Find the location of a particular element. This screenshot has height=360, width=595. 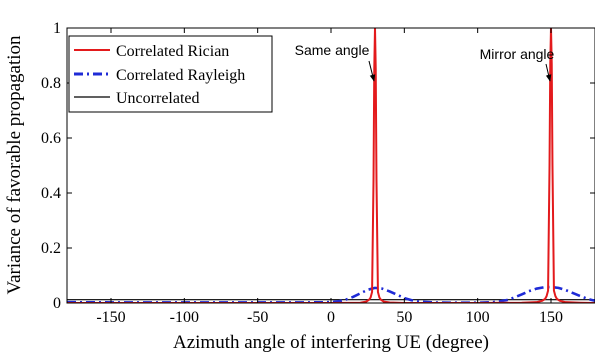

annotation-label: Same angle is located at coordinates (332, 50).